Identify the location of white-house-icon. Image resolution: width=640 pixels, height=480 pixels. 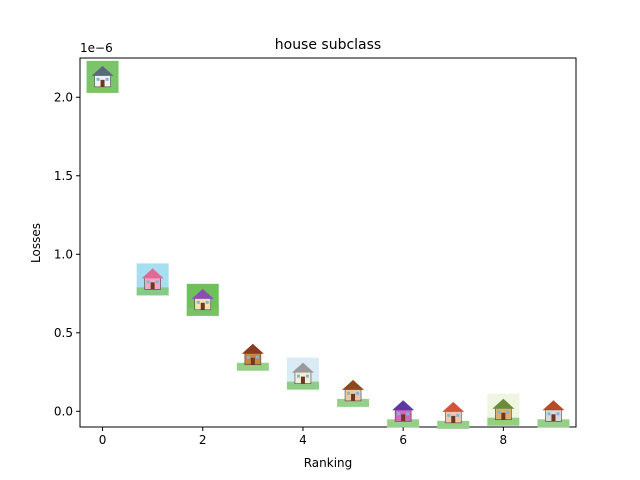
(102, 76).